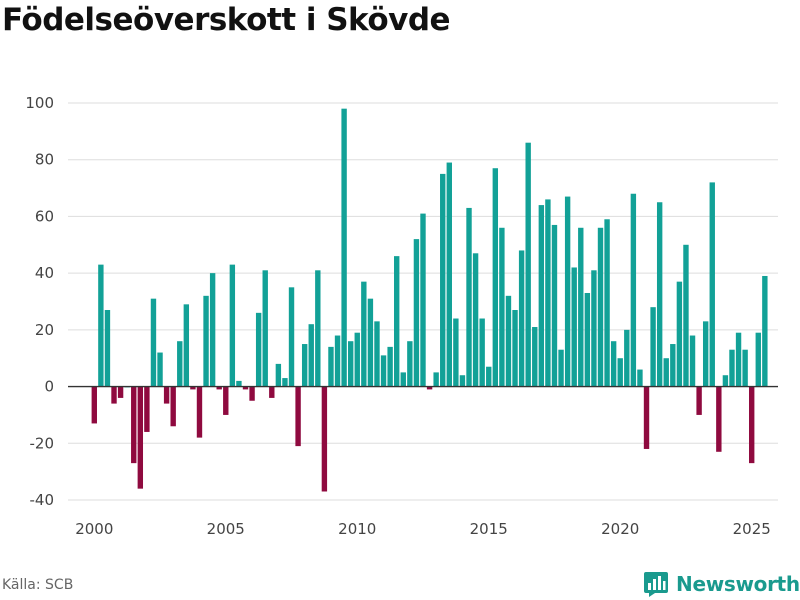 The width and height of the screenshot is (800, 600). Describe the element at coordinates (226, 20) in the screenshot. I see `chart-title: Födelseöverskott i Skövde` at that location.